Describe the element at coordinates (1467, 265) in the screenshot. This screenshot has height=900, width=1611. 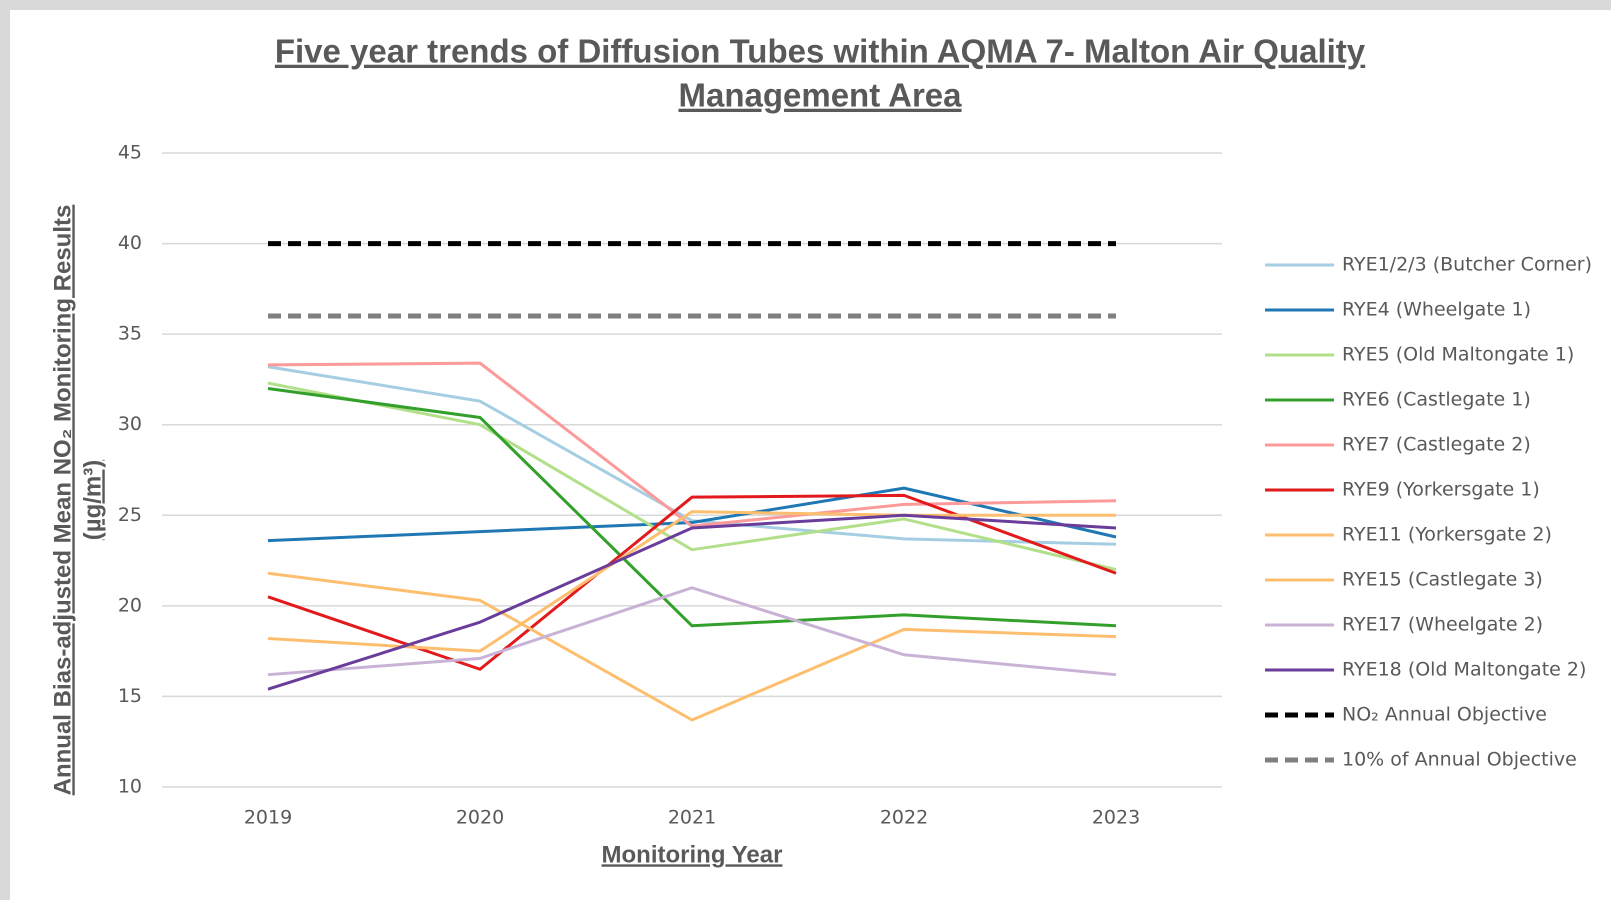
I see `legend-label: RYE1/2/3 (Butcher Corner)` at that location.